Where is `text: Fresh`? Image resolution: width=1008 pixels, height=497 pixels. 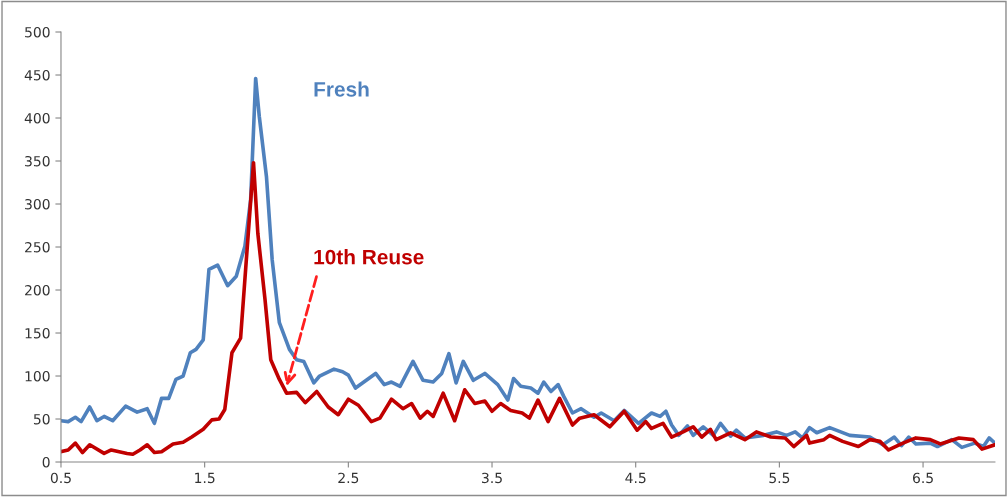
text: Fresh is located at coordinates (341, 89).